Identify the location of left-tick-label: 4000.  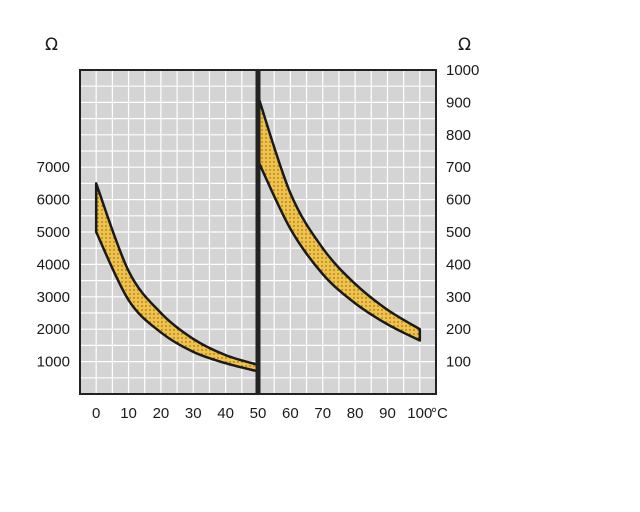
(53, 264).